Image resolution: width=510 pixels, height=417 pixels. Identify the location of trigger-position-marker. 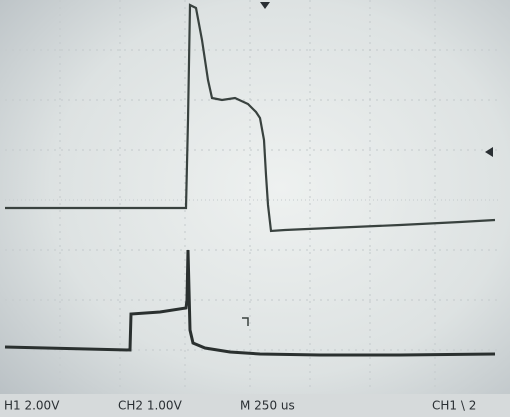
(265, 5).